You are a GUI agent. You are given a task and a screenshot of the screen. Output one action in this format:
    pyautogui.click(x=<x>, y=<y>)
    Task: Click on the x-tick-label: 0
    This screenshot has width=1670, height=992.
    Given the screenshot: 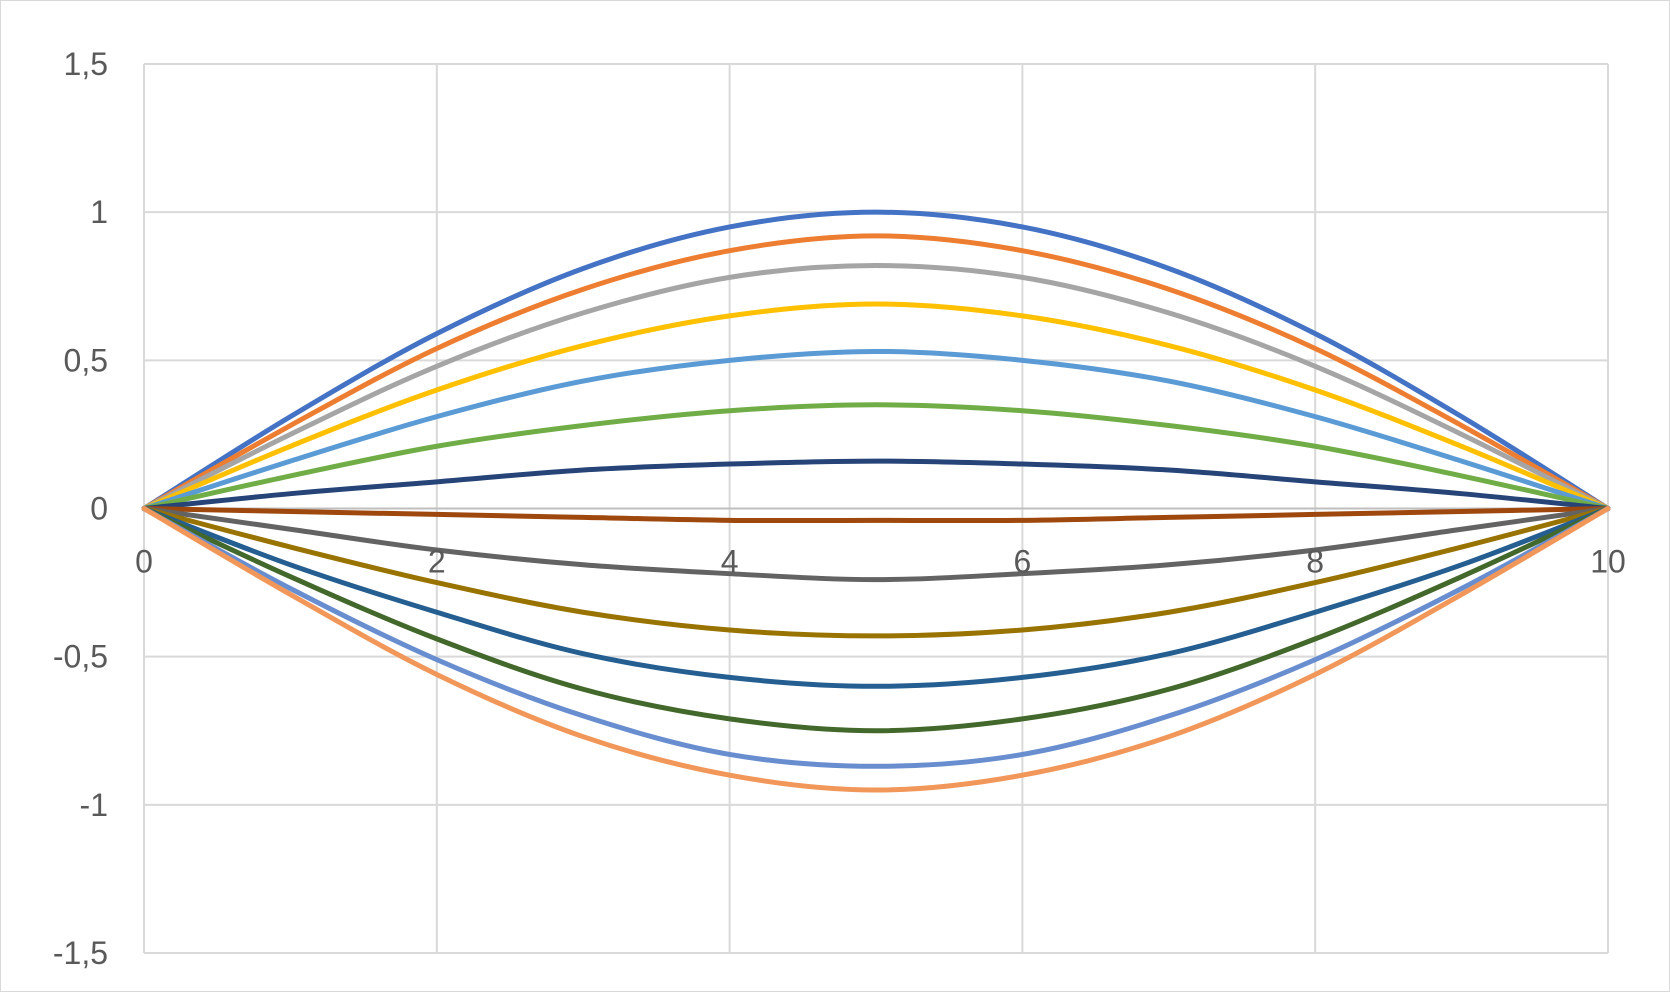 What is the action you would take?
    pyautogui.click(x=144, y=562)
    